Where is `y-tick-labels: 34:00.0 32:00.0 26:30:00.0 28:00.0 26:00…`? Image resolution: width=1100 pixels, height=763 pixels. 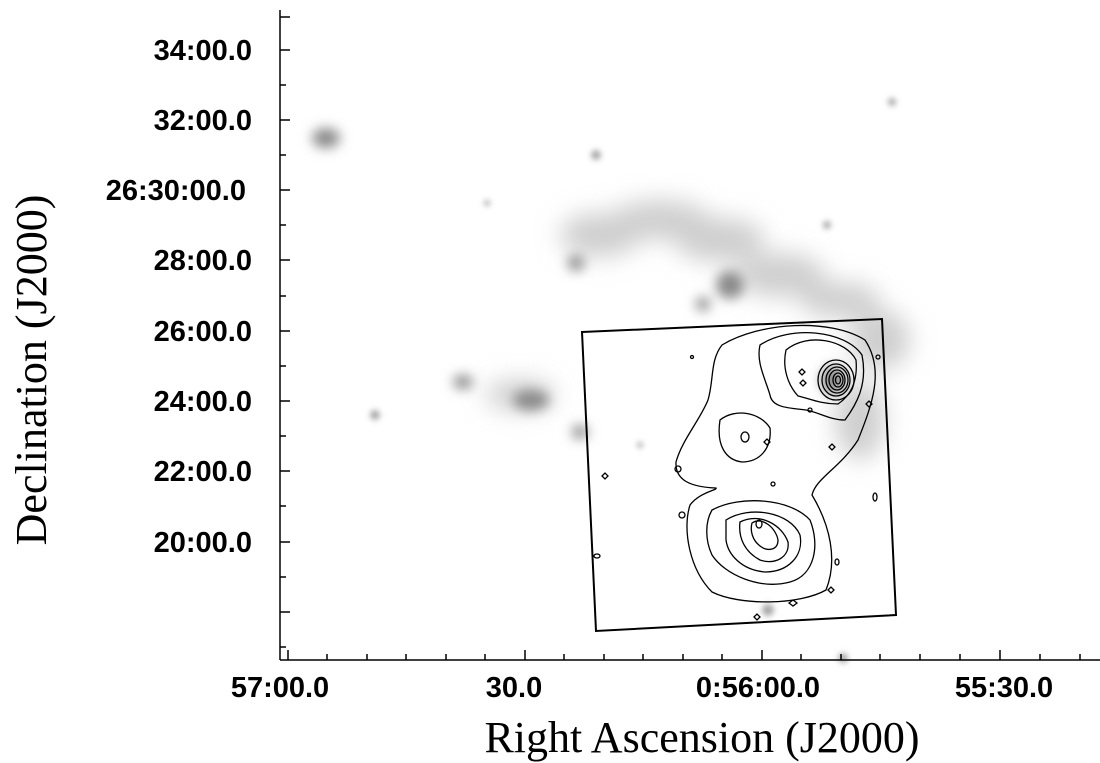
y-tick-labels: 34:00.0 32:00.0 26:30:00.0 28:00.0 26:00… is located at coordinates (179, 297).